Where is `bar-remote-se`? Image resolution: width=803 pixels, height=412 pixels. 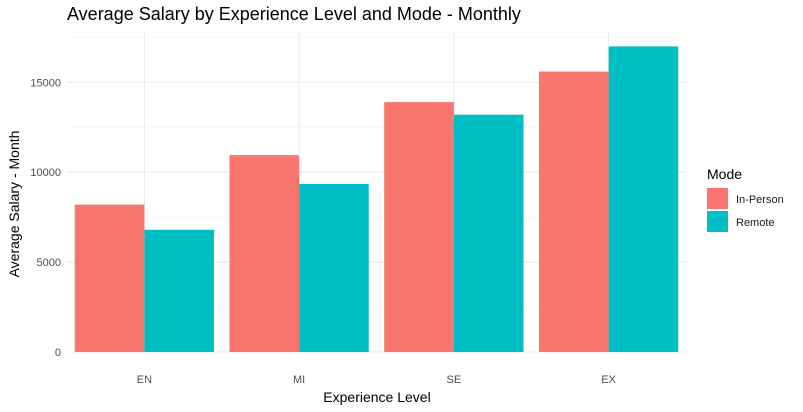 bar-remote-se is located at coordinates (488, 233).